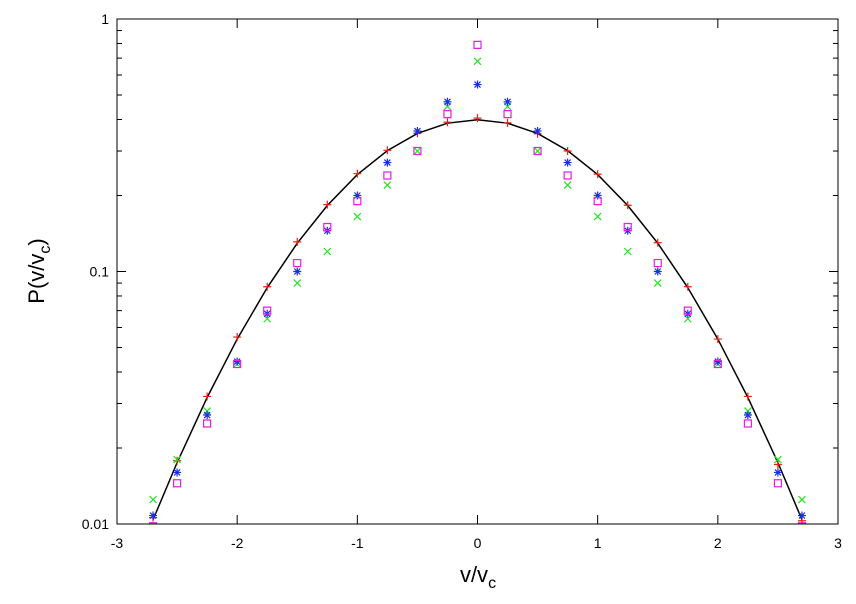 This screenshot has height=604, width=856. Describe the element at coordinates (117, 543) in the screenshot. I see `x-tick-label: -3` at that location.